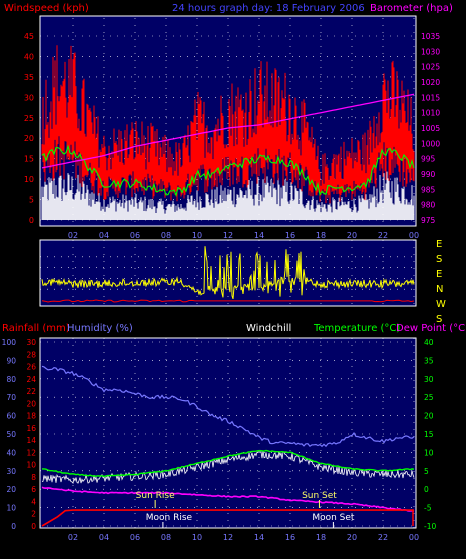 The width and height of the screenshot is (466, 559). I want to click on barometer-y-tick-label: 1015, so click(430, 97).